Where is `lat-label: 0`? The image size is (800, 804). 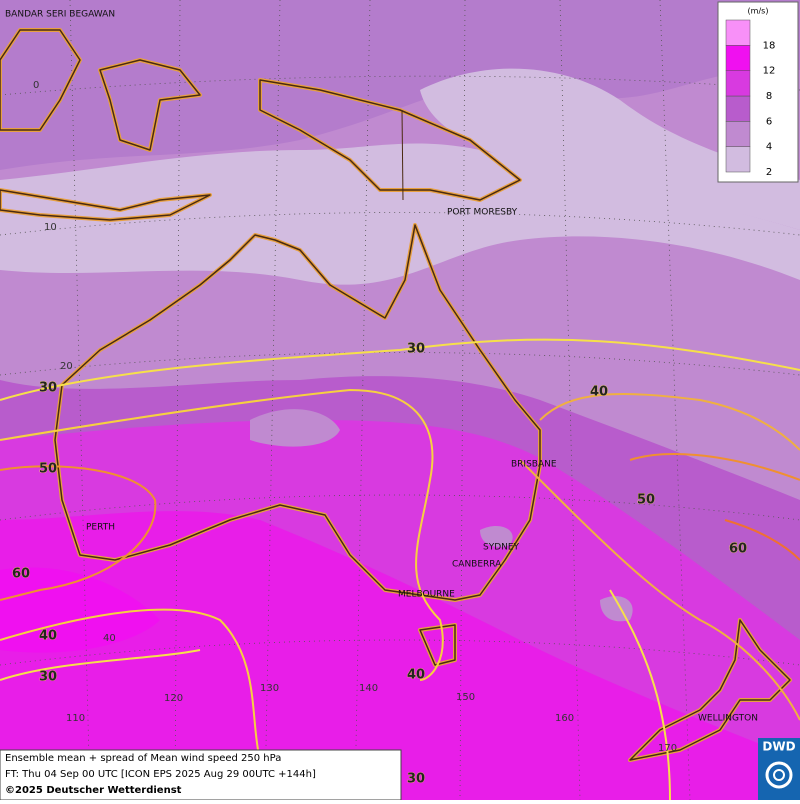
lat-label: 0 is located at coordinates (36, 85).